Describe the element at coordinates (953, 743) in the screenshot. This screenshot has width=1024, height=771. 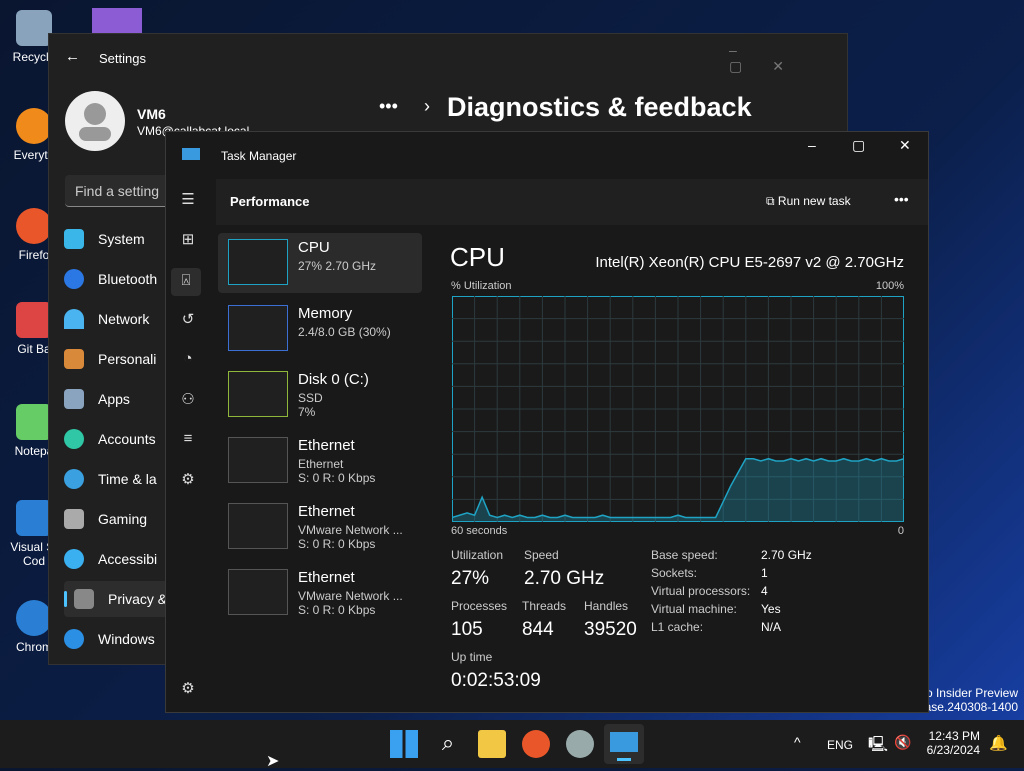
I see `clock: 12:43 PM 6/23/2024` at that location.